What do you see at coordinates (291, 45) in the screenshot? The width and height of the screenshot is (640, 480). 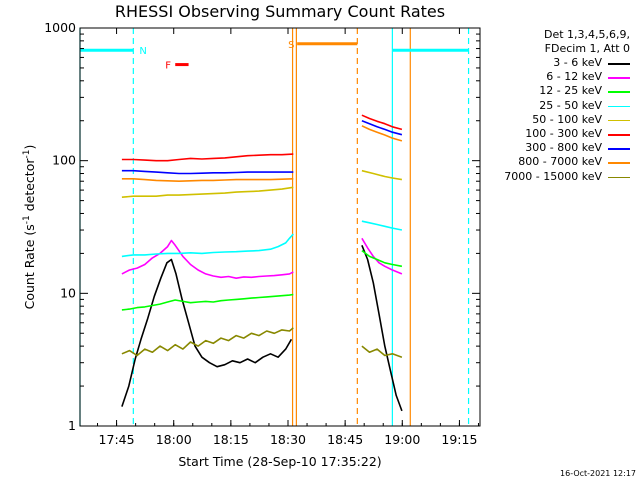 I see `top-bar-label-2: S` at bounding box center [291, 45].